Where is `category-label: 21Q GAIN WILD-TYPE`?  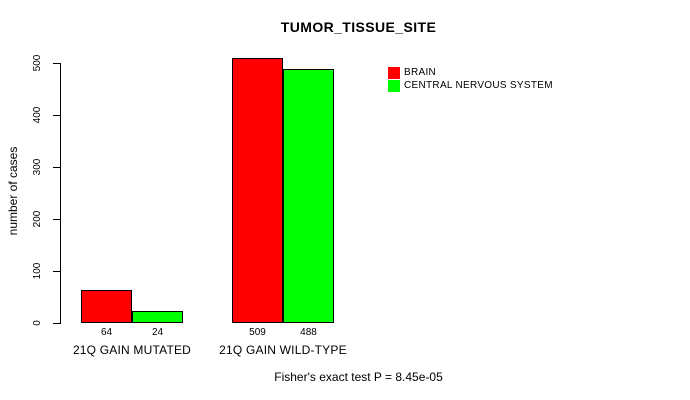
category-label: 21Q GAIN WILD-TYPE is located at coordinates (283, 350).